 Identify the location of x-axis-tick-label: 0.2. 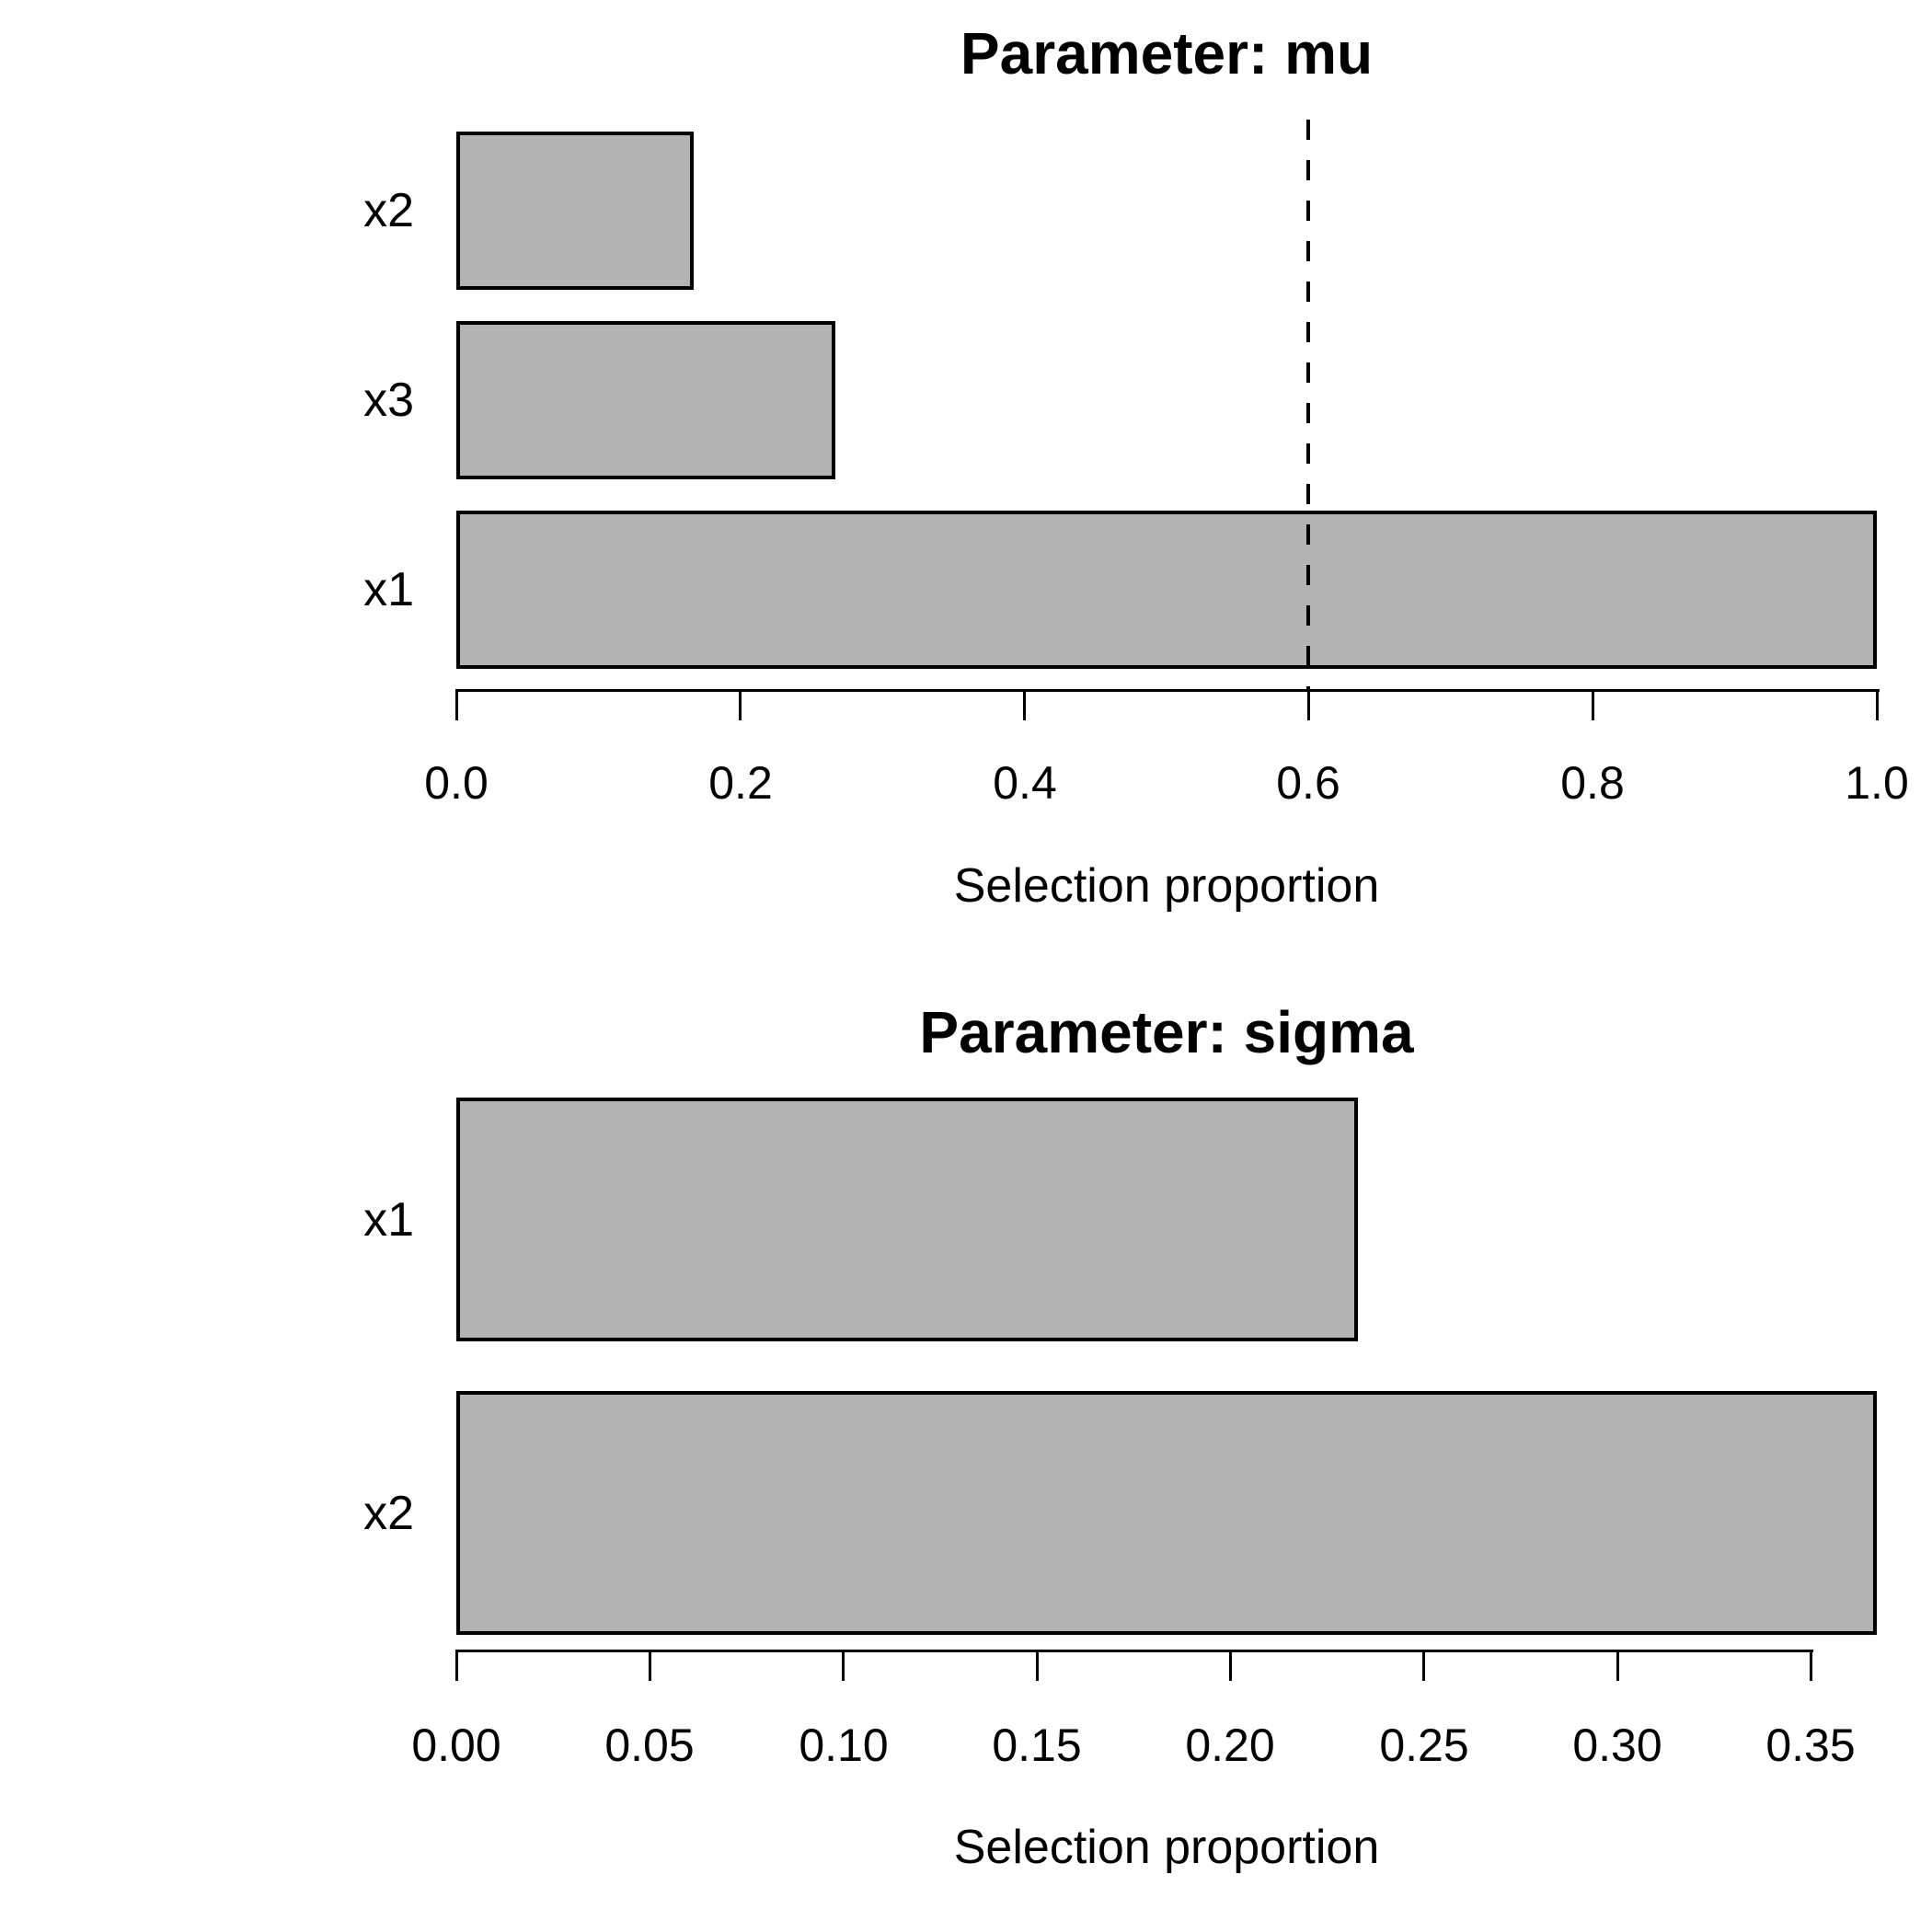
(740, 783).